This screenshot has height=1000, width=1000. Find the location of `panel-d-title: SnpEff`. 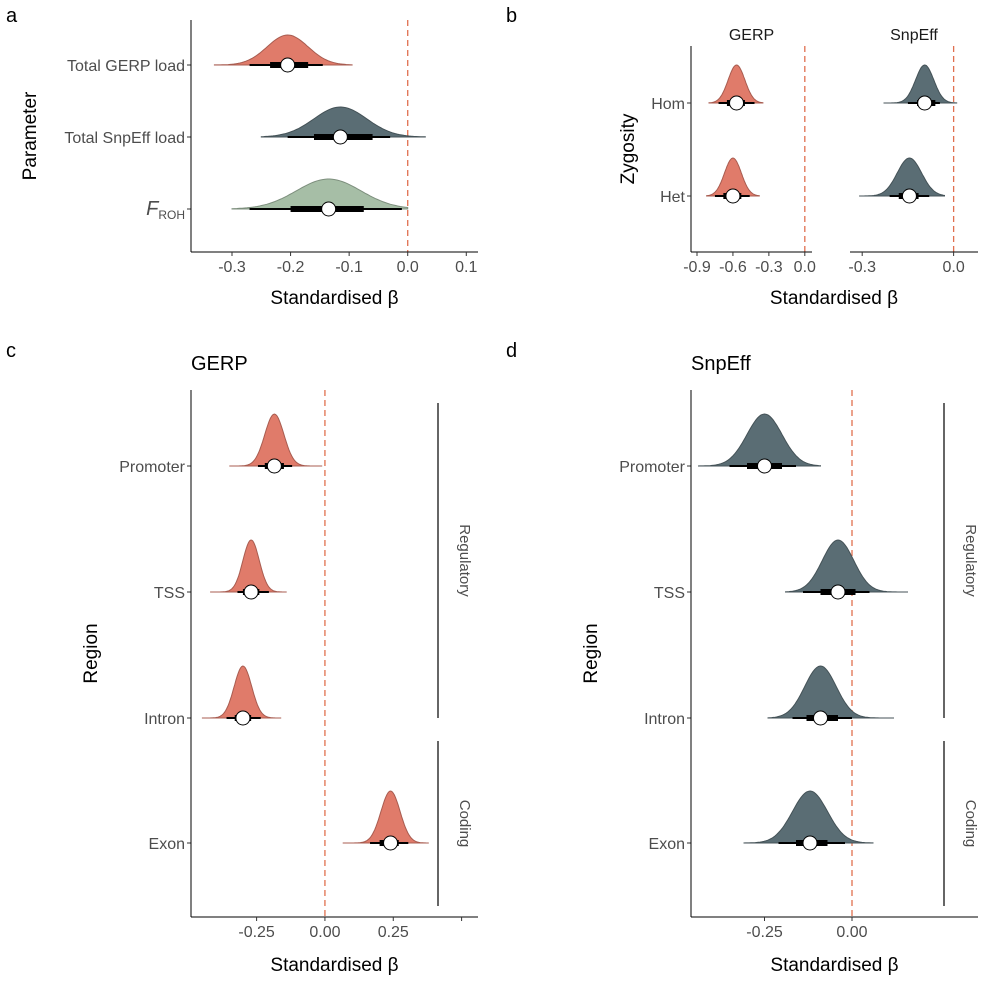

panel-d-title: SnpEff is located at coordinates (721, 364).